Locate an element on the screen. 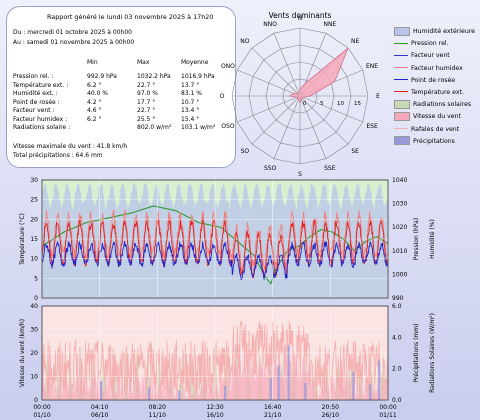 The width and height of the screenshot is (480, 420). radar-direction-label: NO is located at coordinates (244, 41).